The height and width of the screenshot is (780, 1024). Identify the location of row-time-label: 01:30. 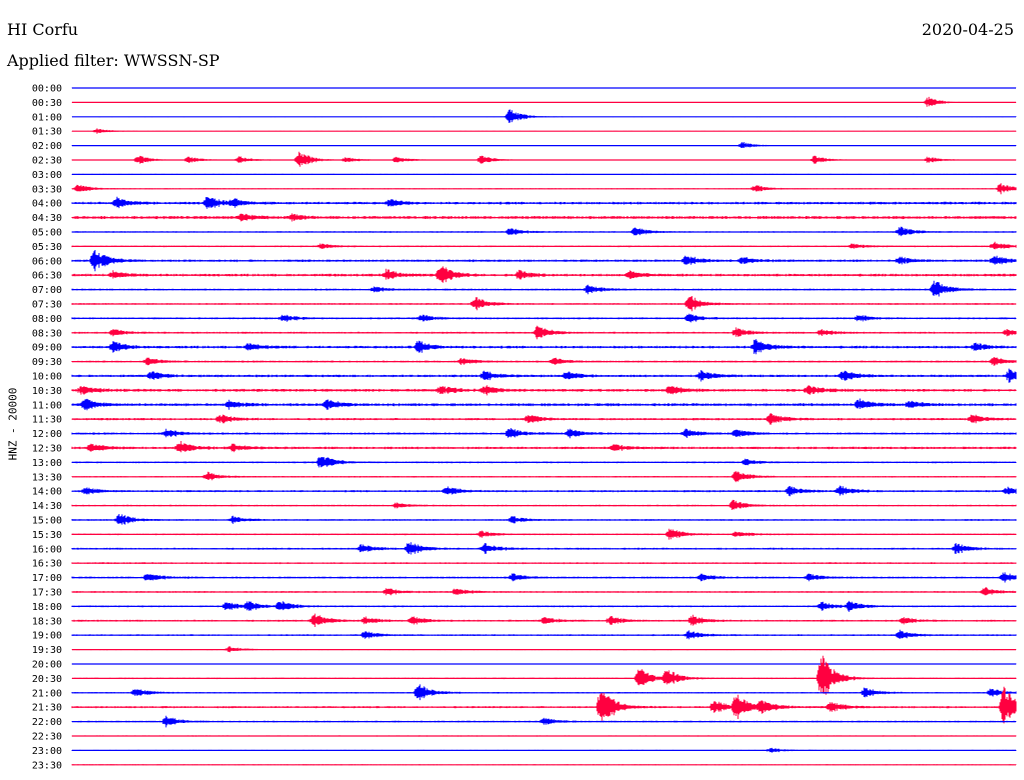
(47, 132).